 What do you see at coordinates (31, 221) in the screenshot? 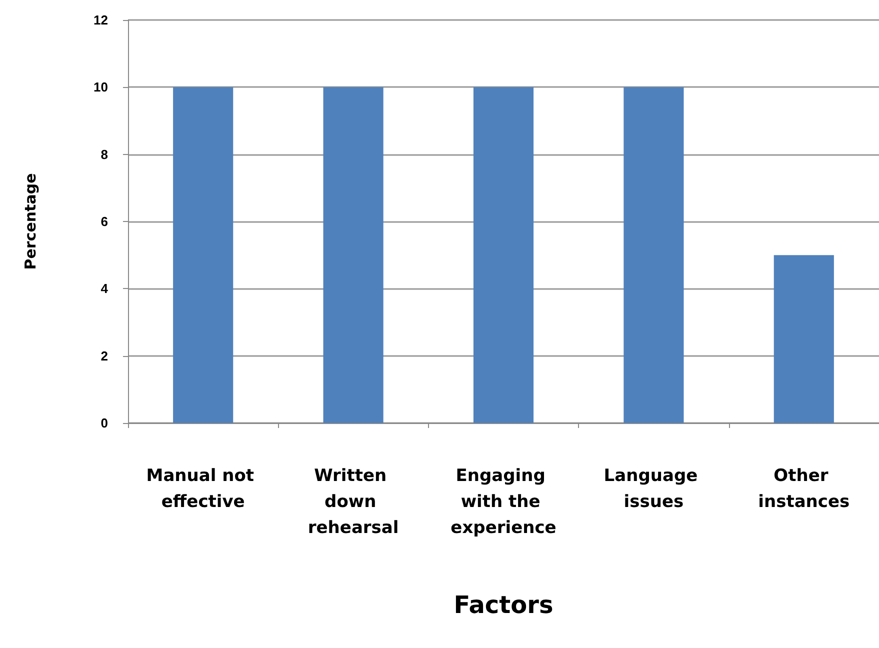
I see `y-axis-title: Percentage` at bounding box center [31, 221].